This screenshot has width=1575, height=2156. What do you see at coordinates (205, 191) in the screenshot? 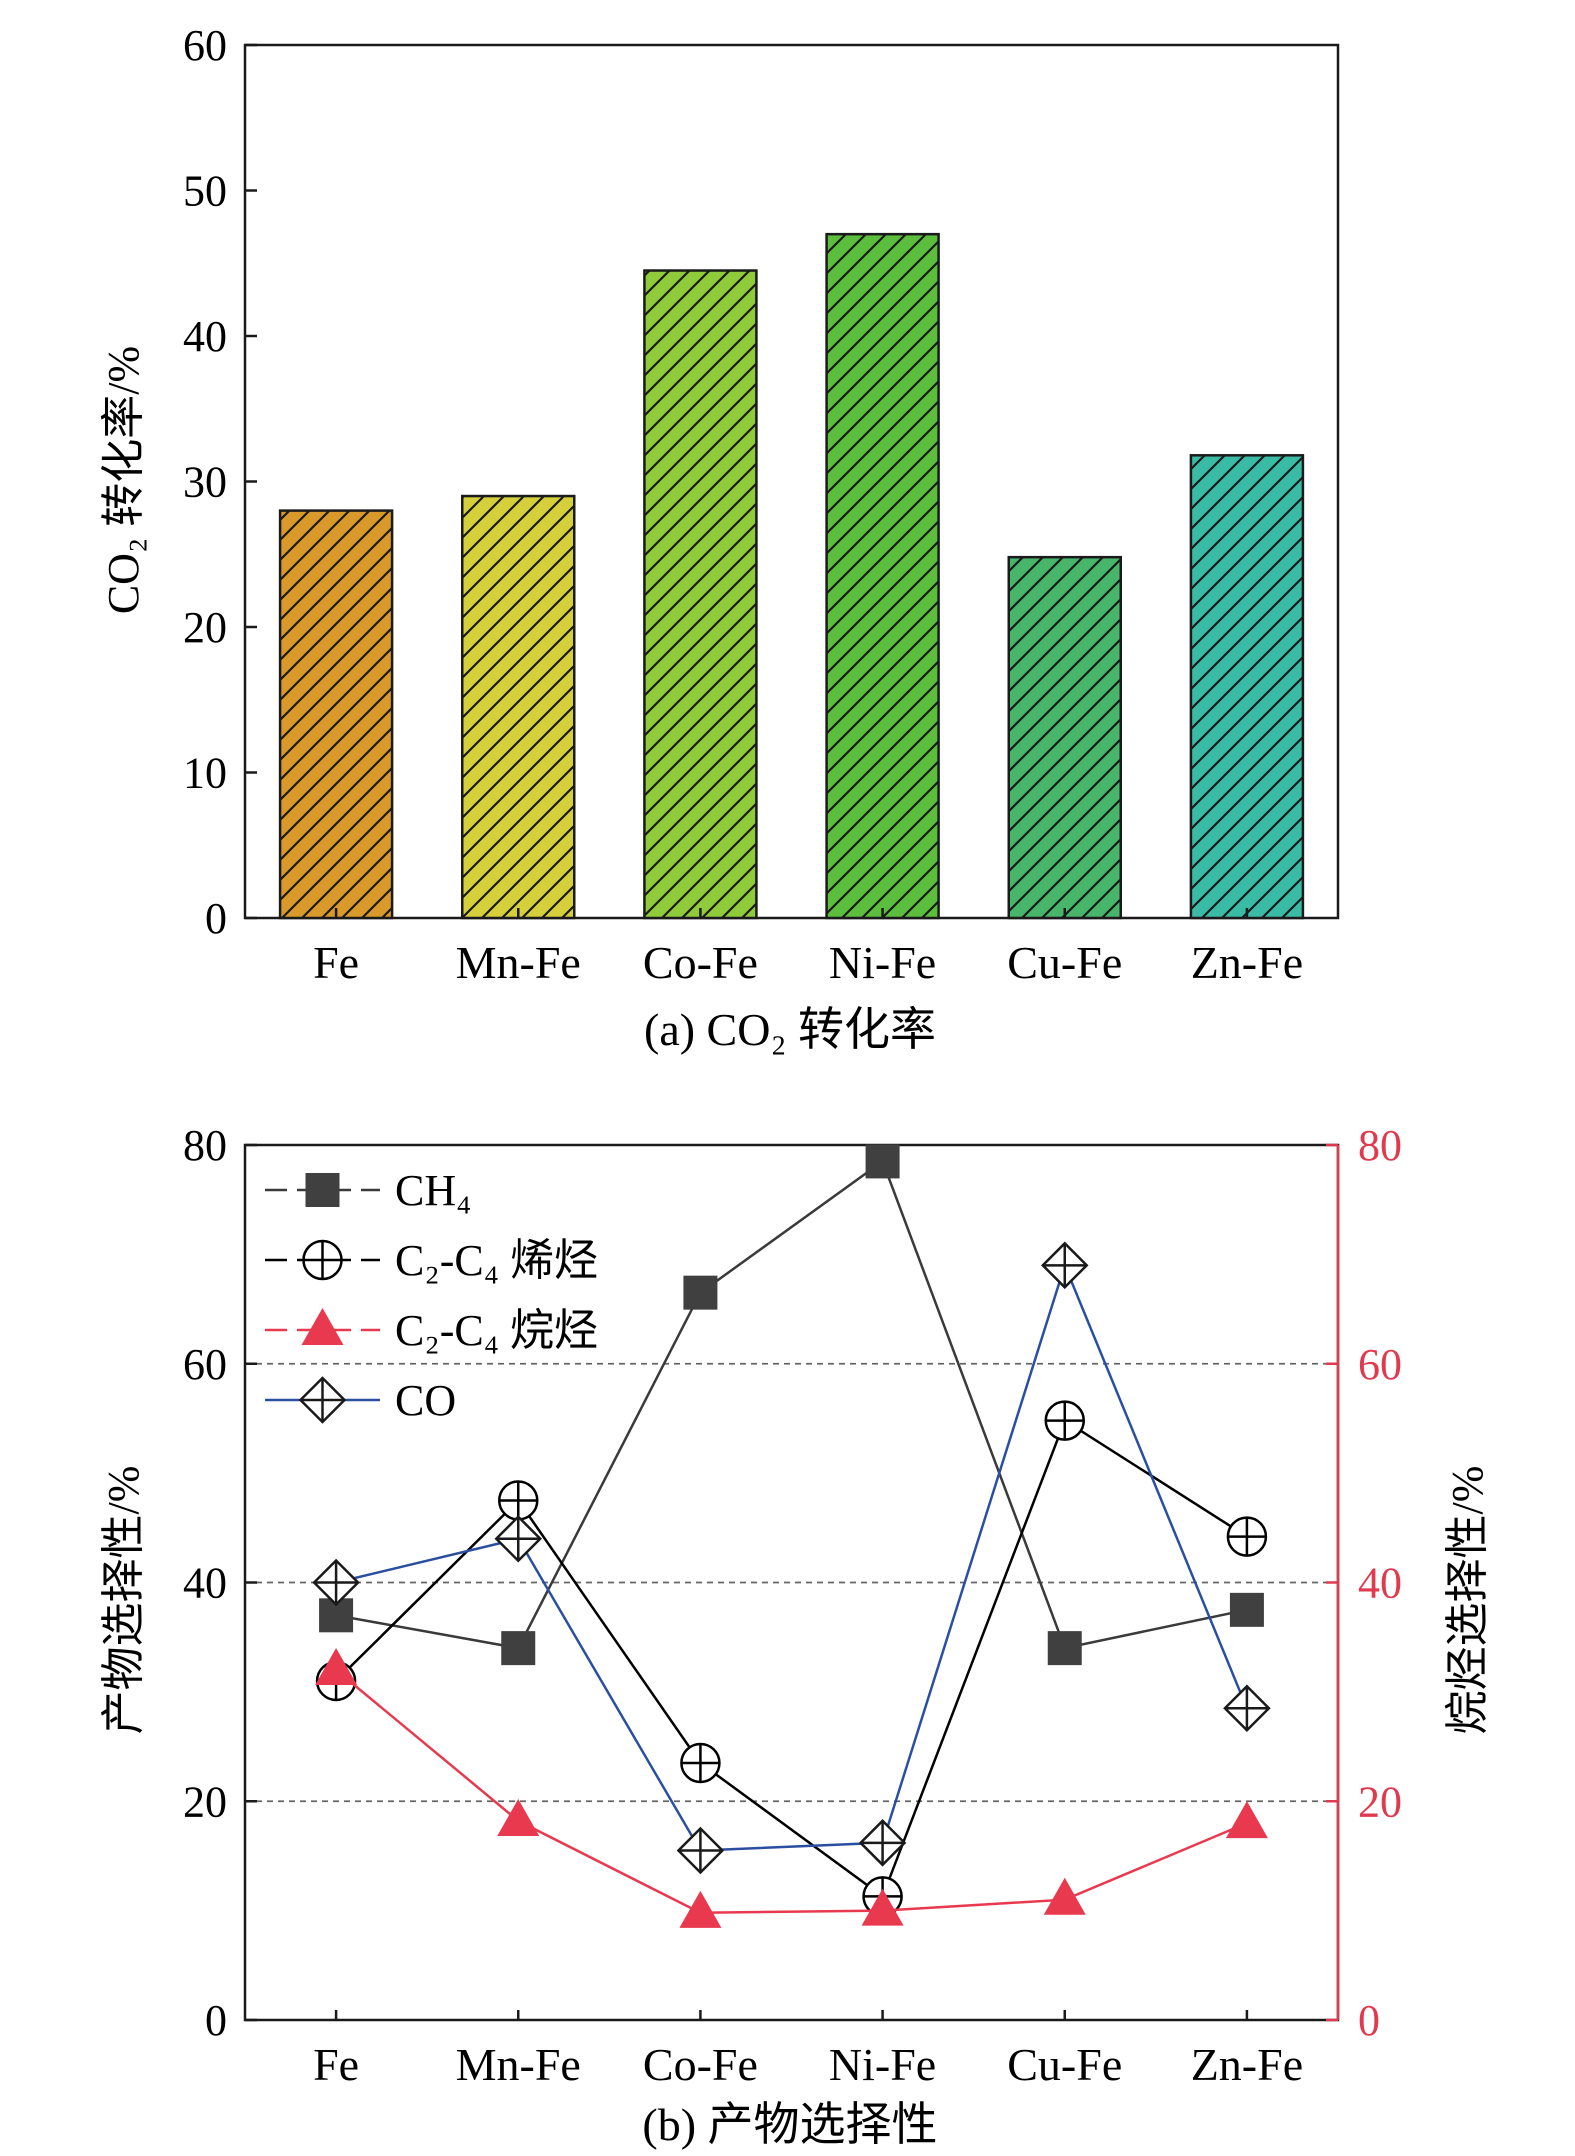
I see `y-tick-label: 50` at bounding box center [205, 191].